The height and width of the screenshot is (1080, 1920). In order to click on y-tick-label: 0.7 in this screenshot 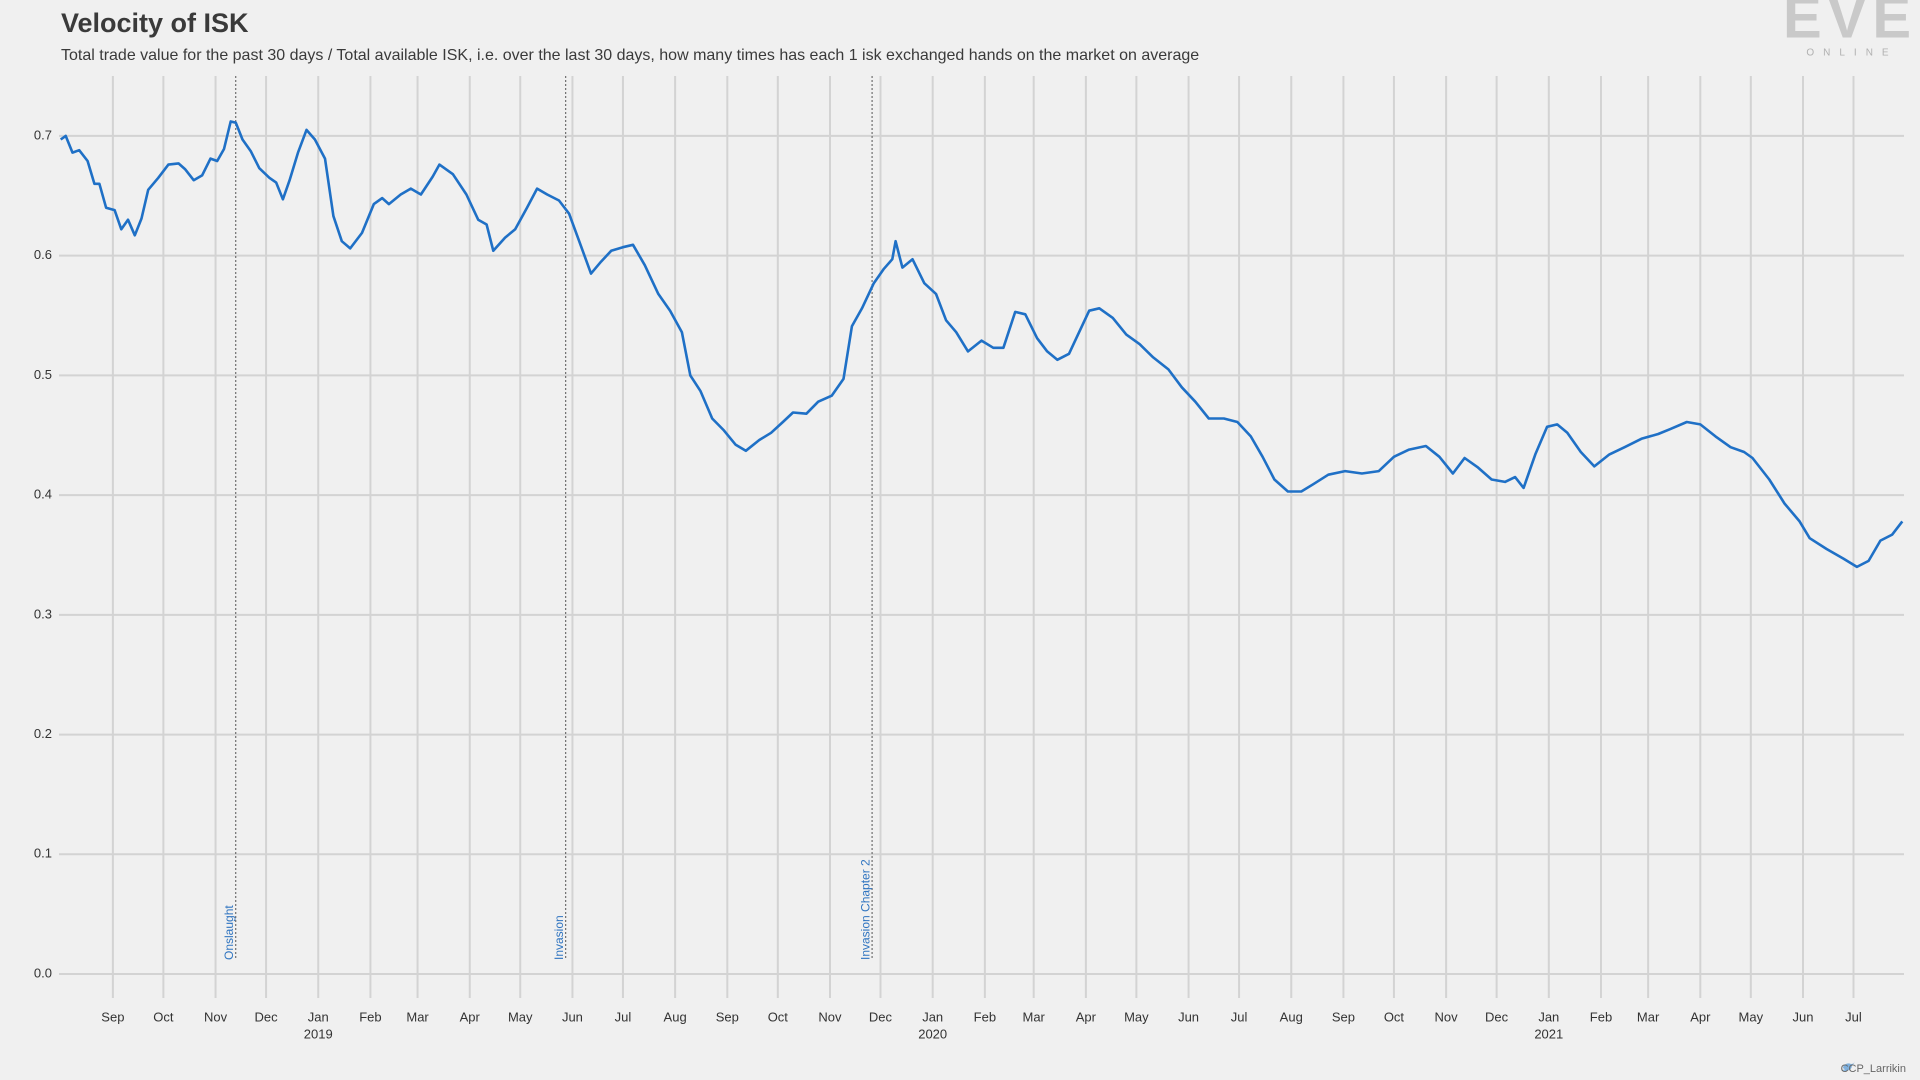, I will do `click(43, 134)`.